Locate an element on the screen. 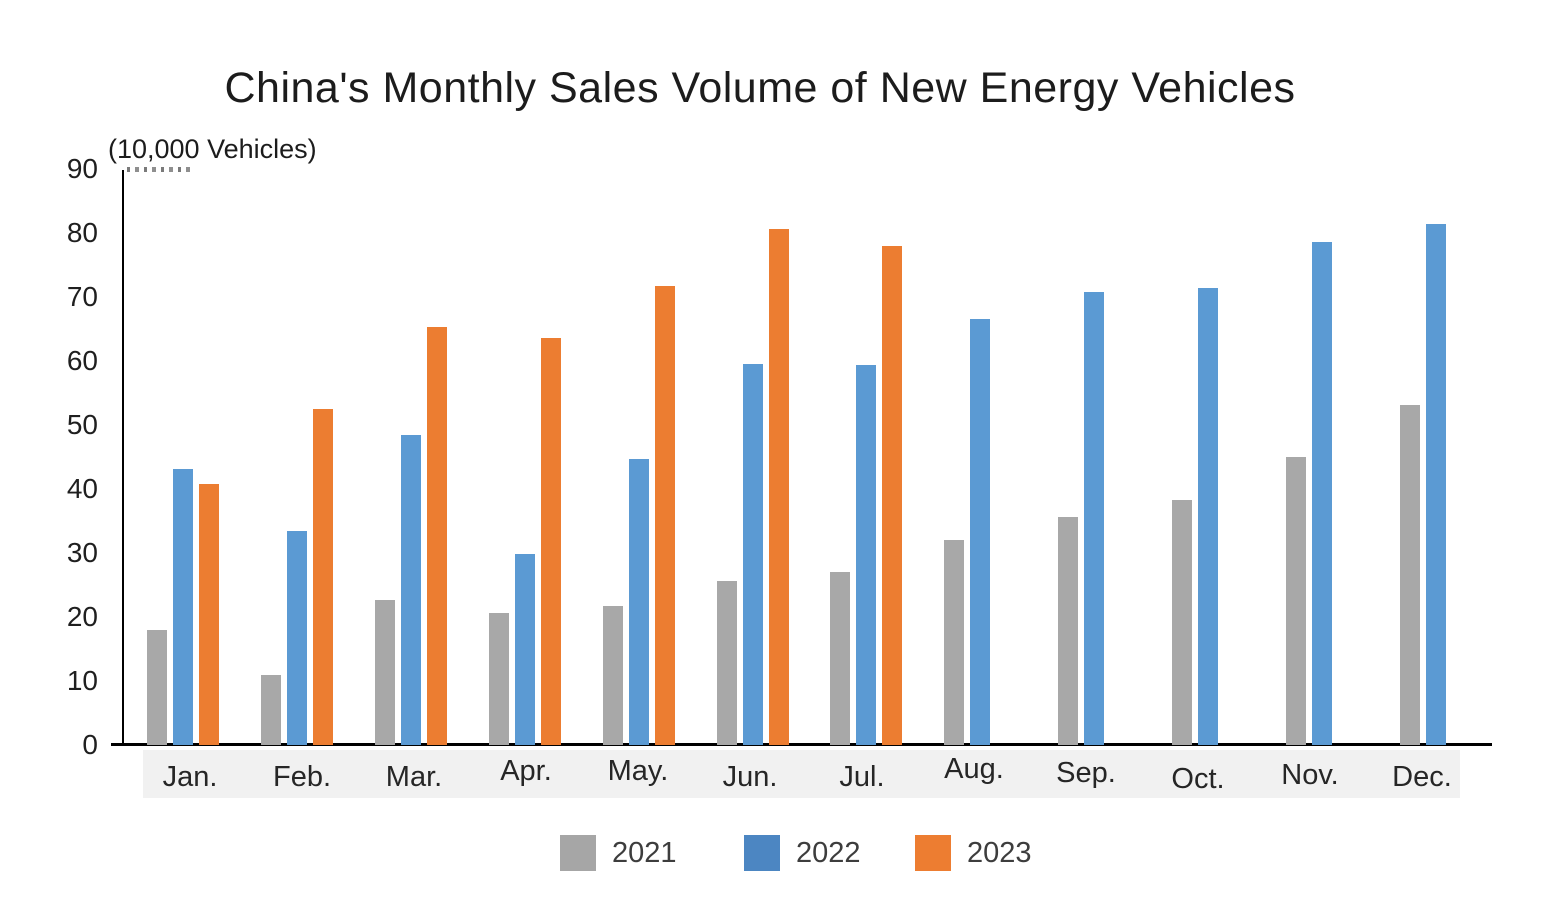 The height and width of the screenshot is (920, 1546). y-tick-label-30: 30 is located at coordinates (82, 552).